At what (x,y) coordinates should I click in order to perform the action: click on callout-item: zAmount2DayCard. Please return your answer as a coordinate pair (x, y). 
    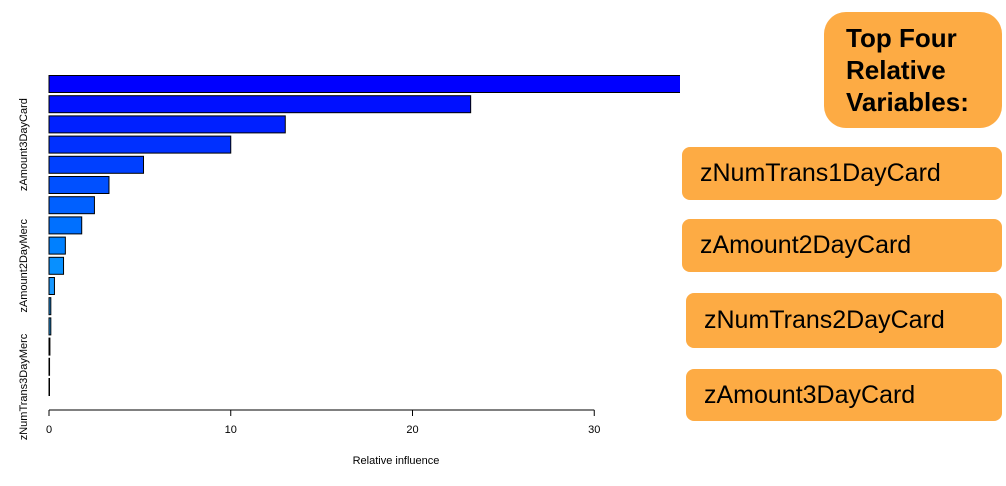
    Looking at the image, I should click on (842, 245).